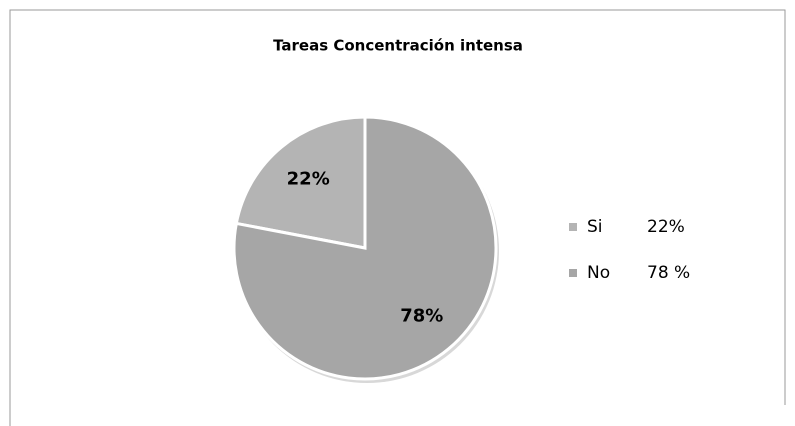  I want to click on data-label: 78%, so click(421, 316).